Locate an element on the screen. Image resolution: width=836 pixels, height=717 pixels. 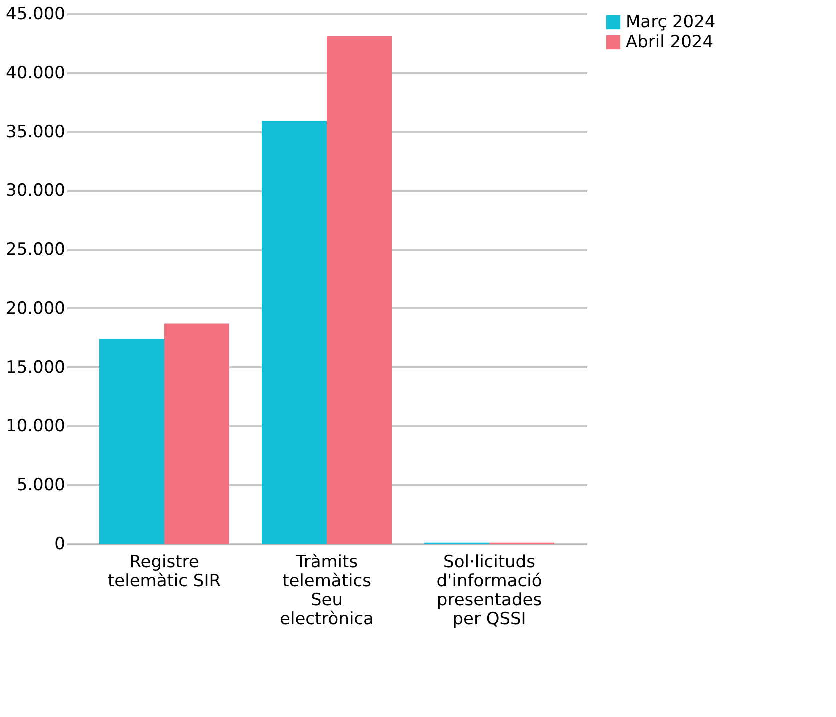
y-tick-label: 20.000 is located at coordinates (36, 308).